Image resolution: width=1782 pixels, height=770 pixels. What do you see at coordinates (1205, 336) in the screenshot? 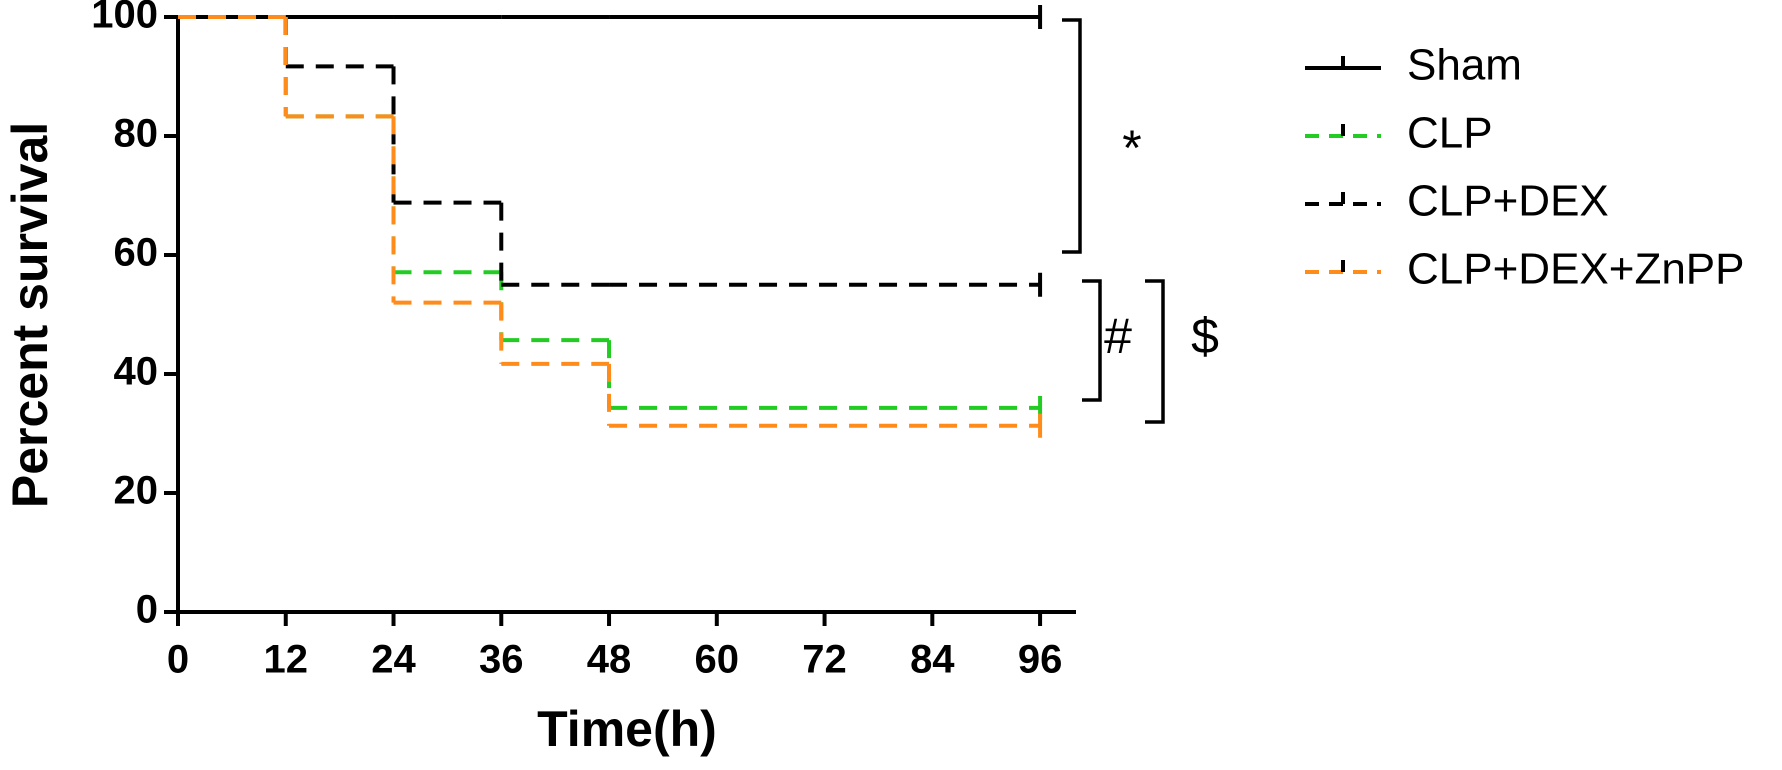
I see `annotation: $` at bounding box center [1205, 336].